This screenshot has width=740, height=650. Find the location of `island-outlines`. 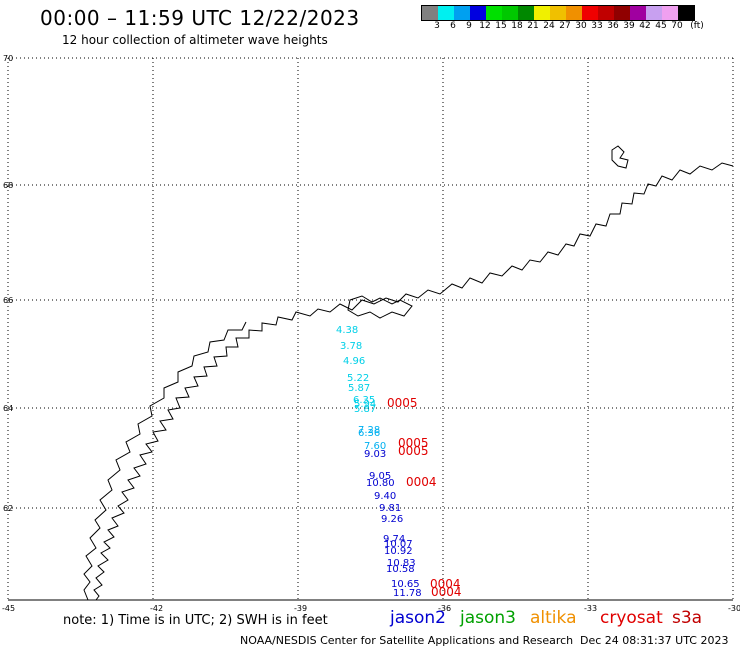

island-outlines is located at coordinates (488, 232).